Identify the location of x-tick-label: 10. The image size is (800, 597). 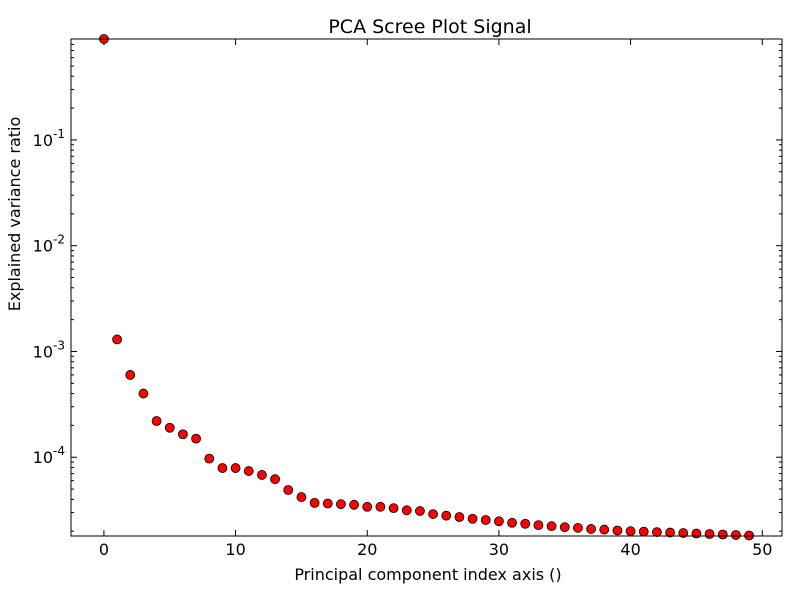
(235, 549).